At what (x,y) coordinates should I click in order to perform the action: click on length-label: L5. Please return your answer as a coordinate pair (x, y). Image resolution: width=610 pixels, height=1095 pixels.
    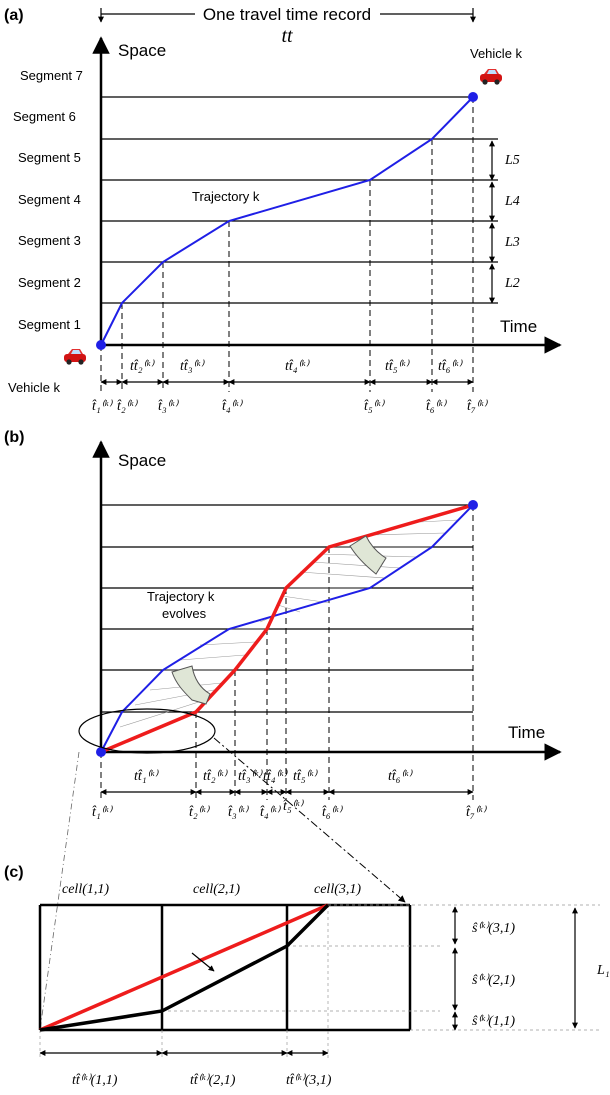
    Looking at the image, I should click on (512, 160).